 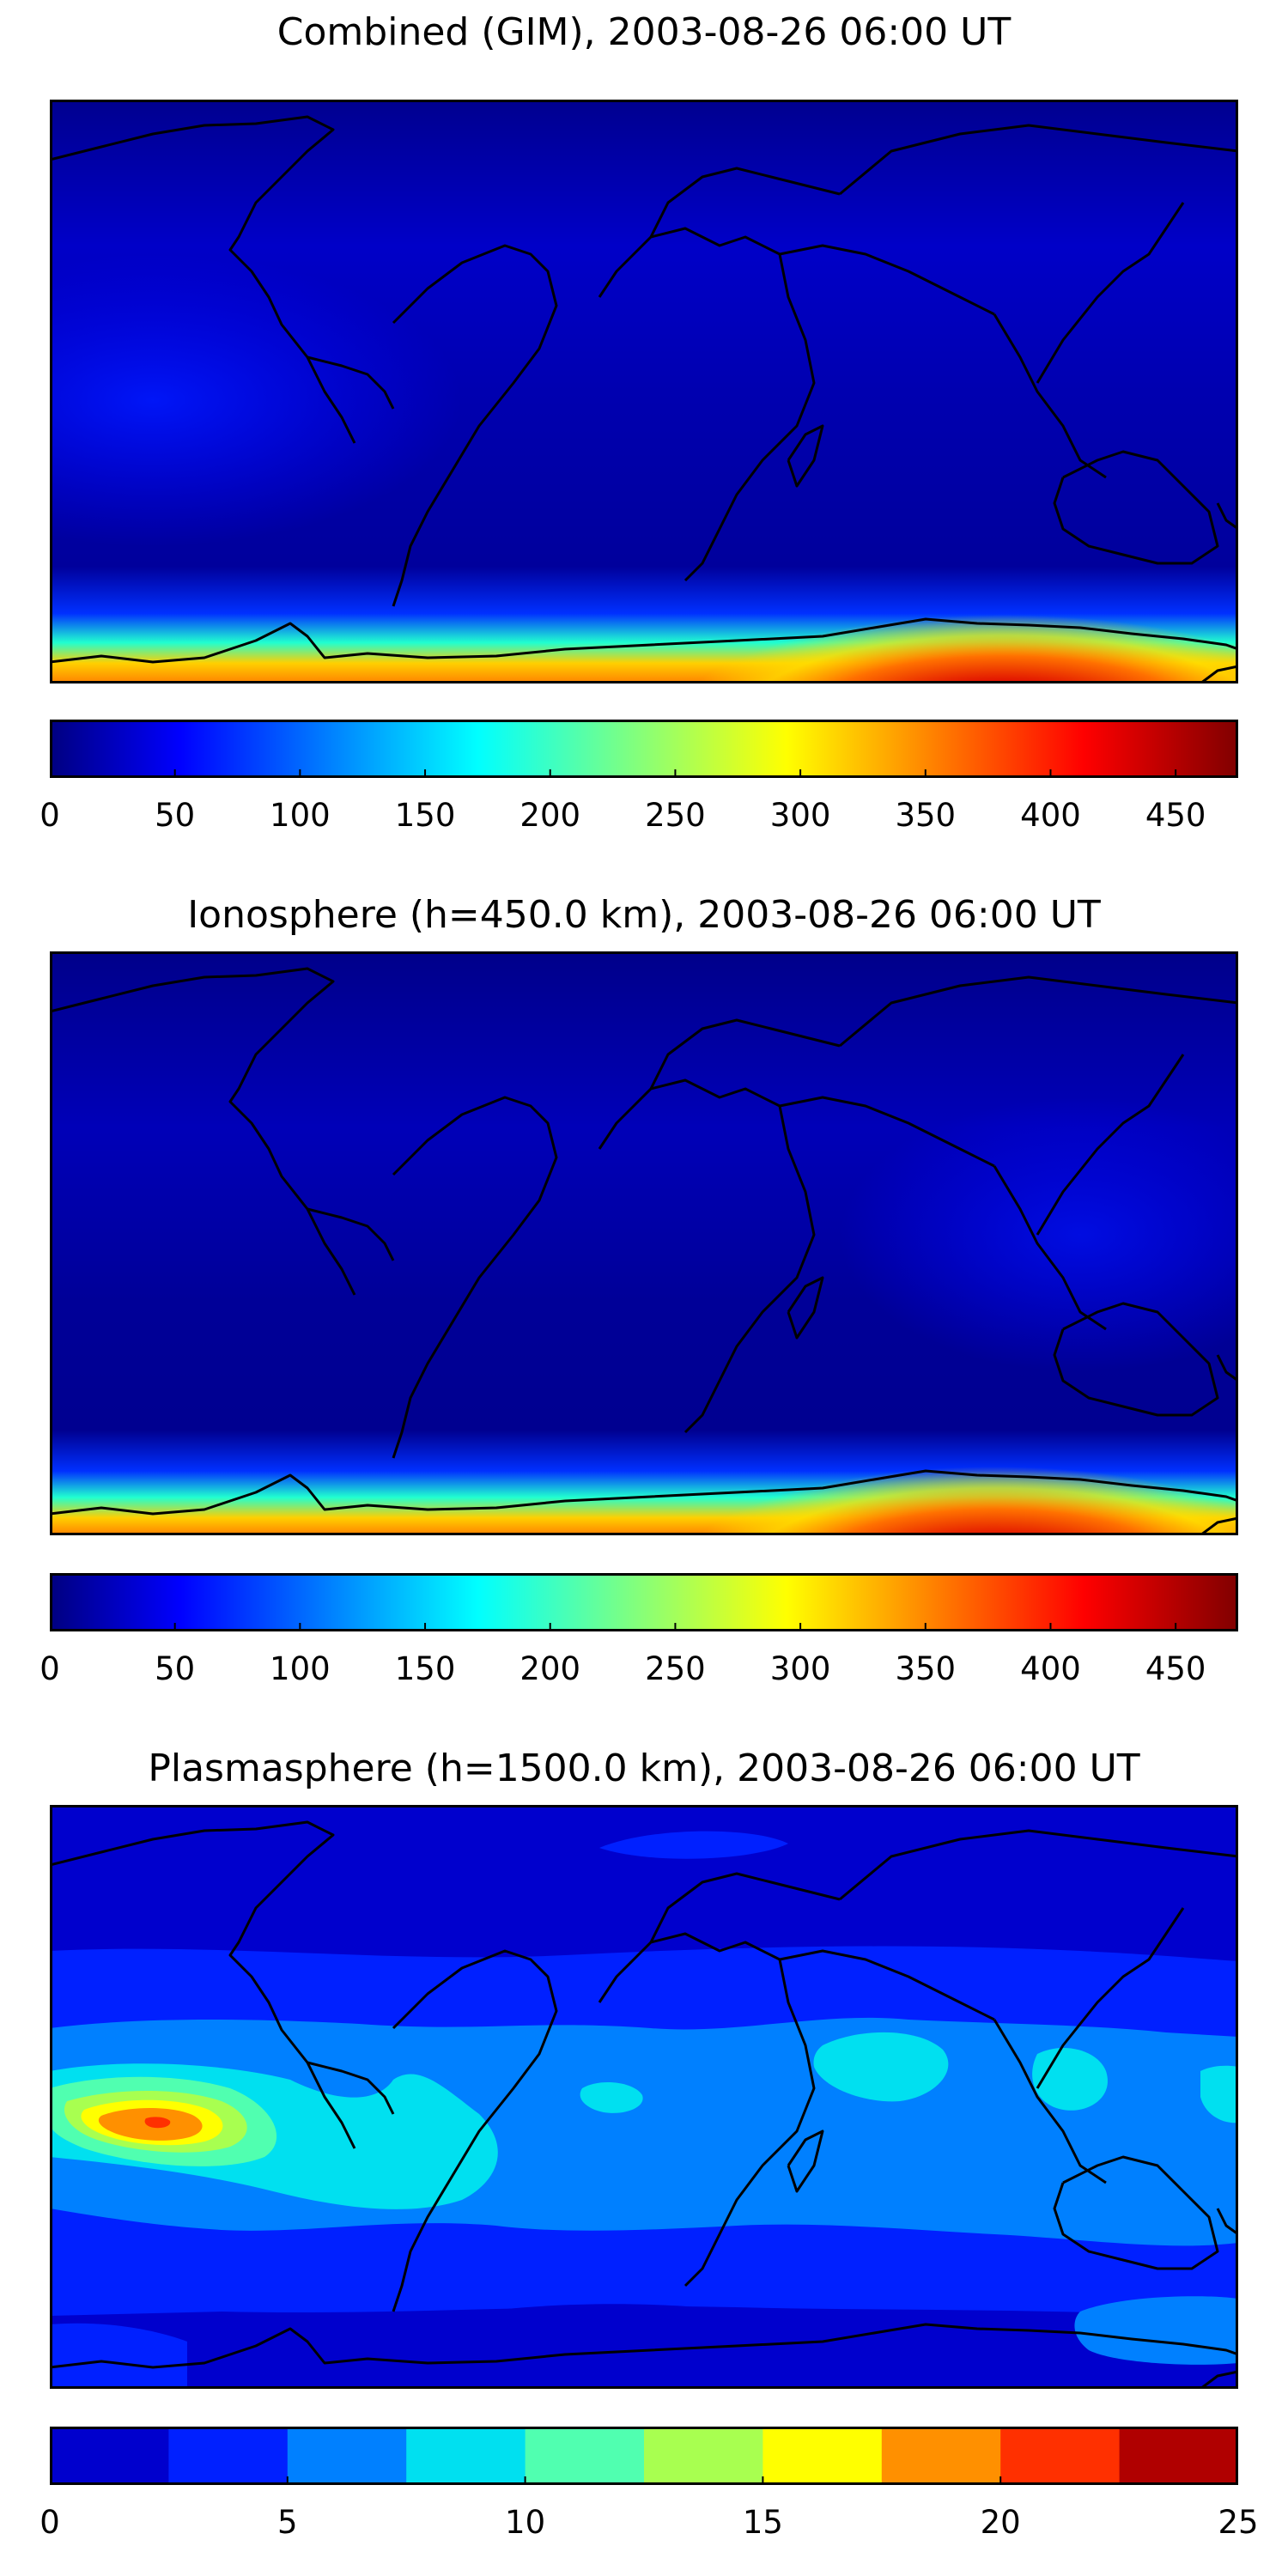 I want to click on colorbar-ticklabels-plasmasphere: 0 5 10 15 20 25, so click(x=649, y=2523).